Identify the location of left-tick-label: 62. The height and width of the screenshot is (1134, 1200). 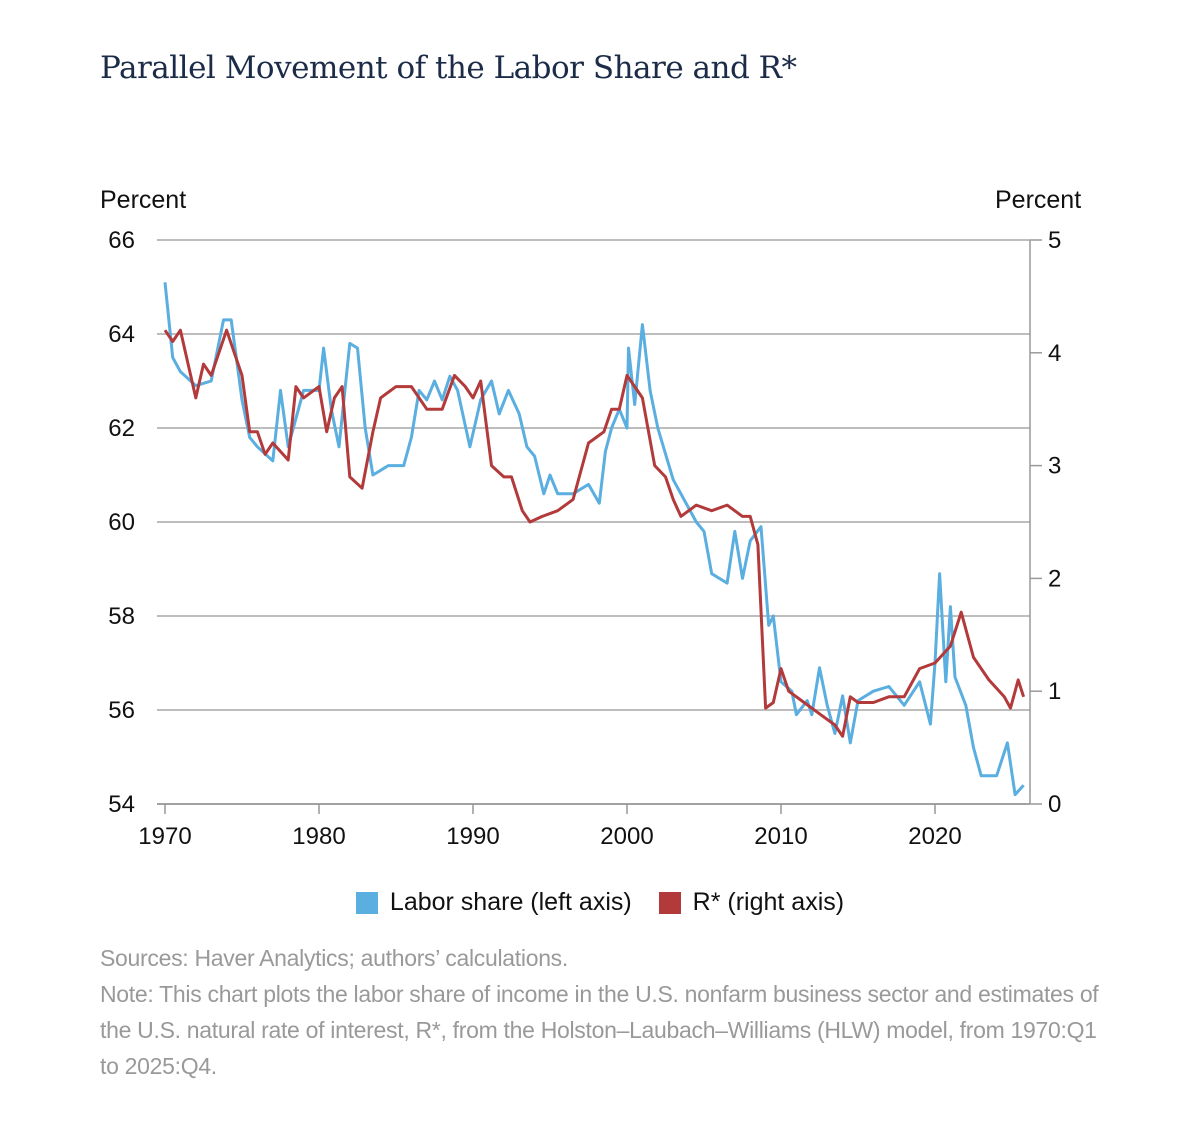
(121, 428).